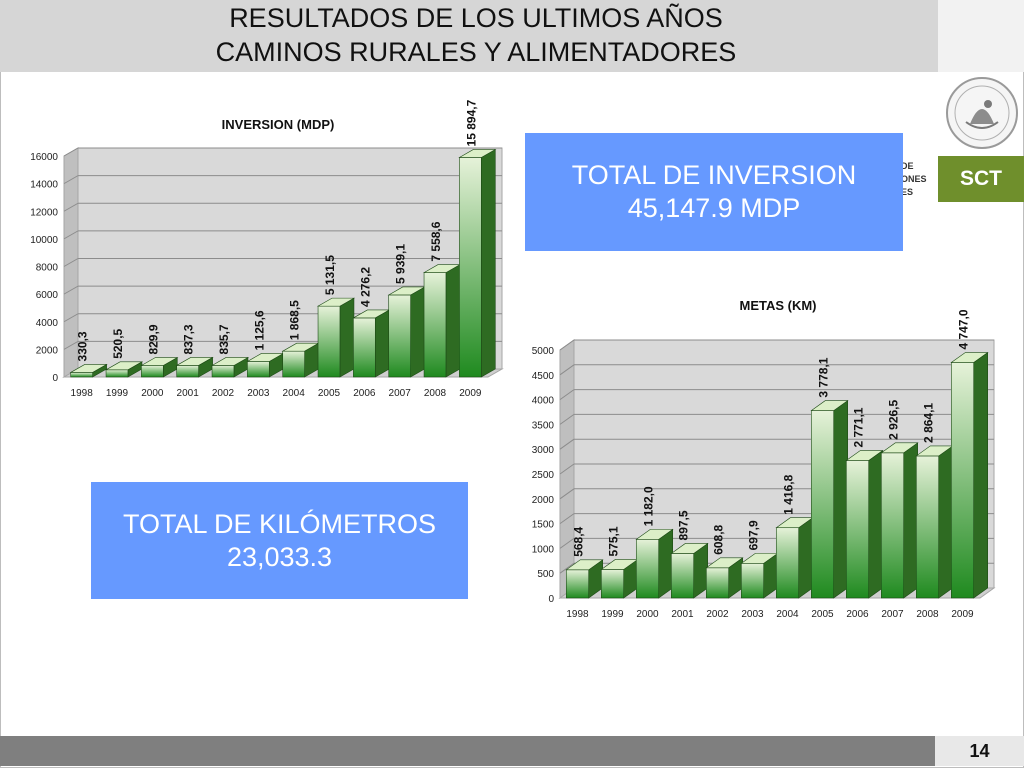  I want to click on sct-logo: SCT, so click(981, 179).